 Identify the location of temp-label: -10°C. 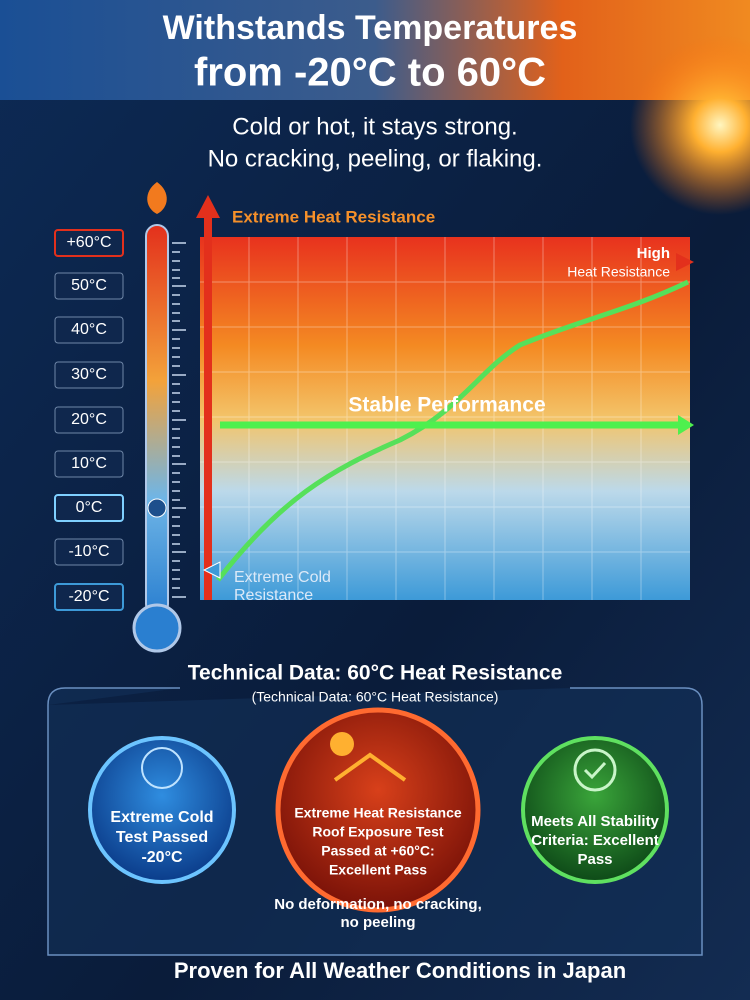
(88, 551).